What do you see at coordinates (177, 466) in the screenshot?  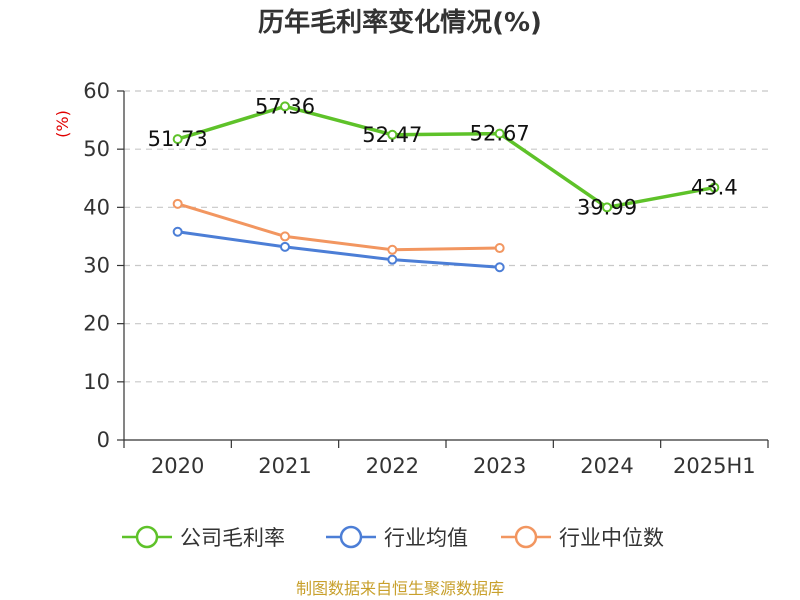 I see `x-tick-label: 2020` at bounding box center [177, 466].